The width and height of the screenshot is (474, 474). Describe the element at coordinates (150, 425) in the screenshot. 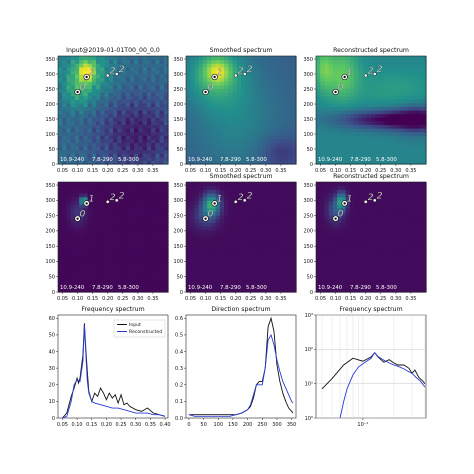

I see `x-tick-label: 0.35` at that location.